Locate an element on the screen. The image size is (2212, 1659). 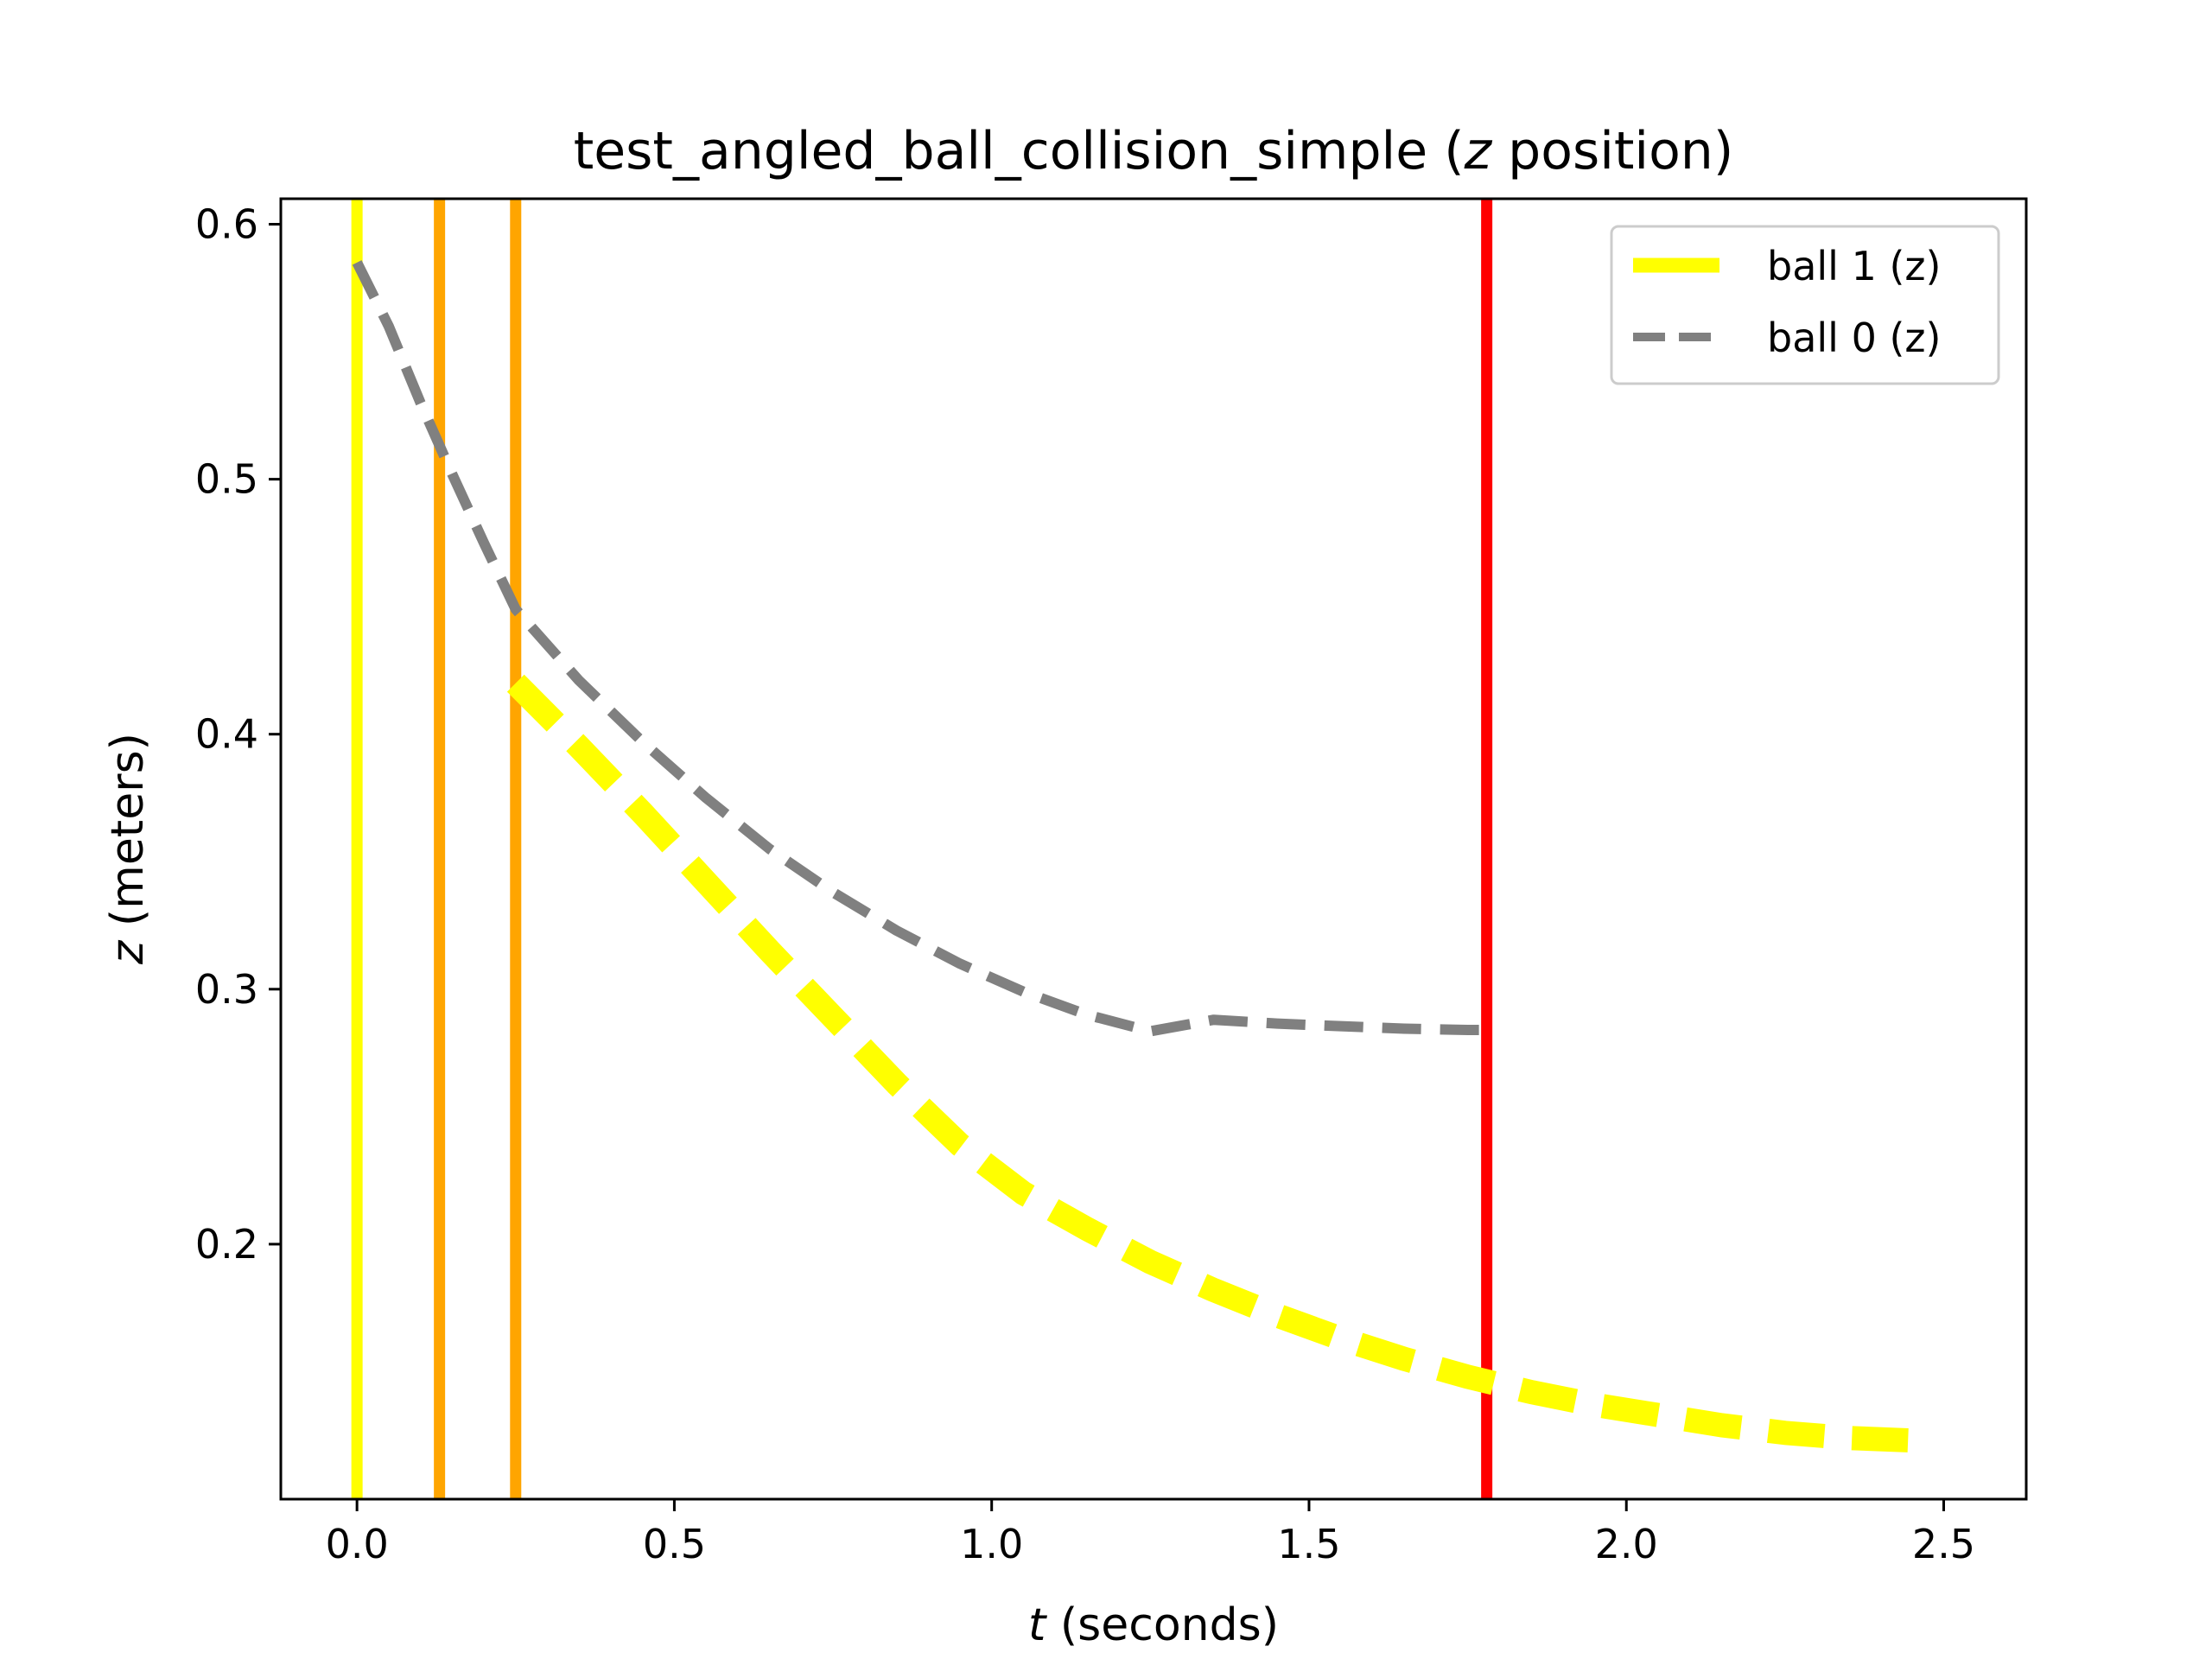
legend-label-ball-0: ball 0 (z) is located at coordinates (1854, 338).